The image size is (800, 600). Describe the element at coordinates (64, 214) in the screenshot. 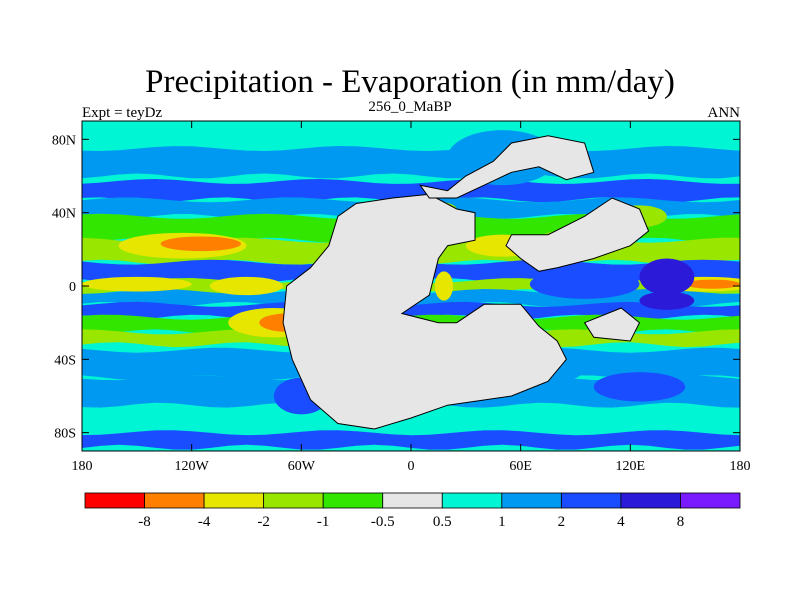

I see `y-tick-label-1: 40N` at that location.